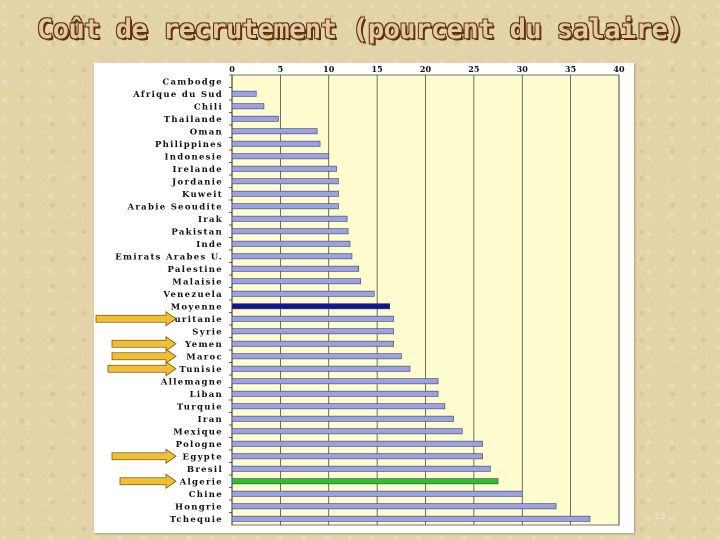 The image size is (720, 540). What do you see at coordinates (194, 157) in the screenshot?
I see `category-label: Indonesie` at bounding box center [194, 157].